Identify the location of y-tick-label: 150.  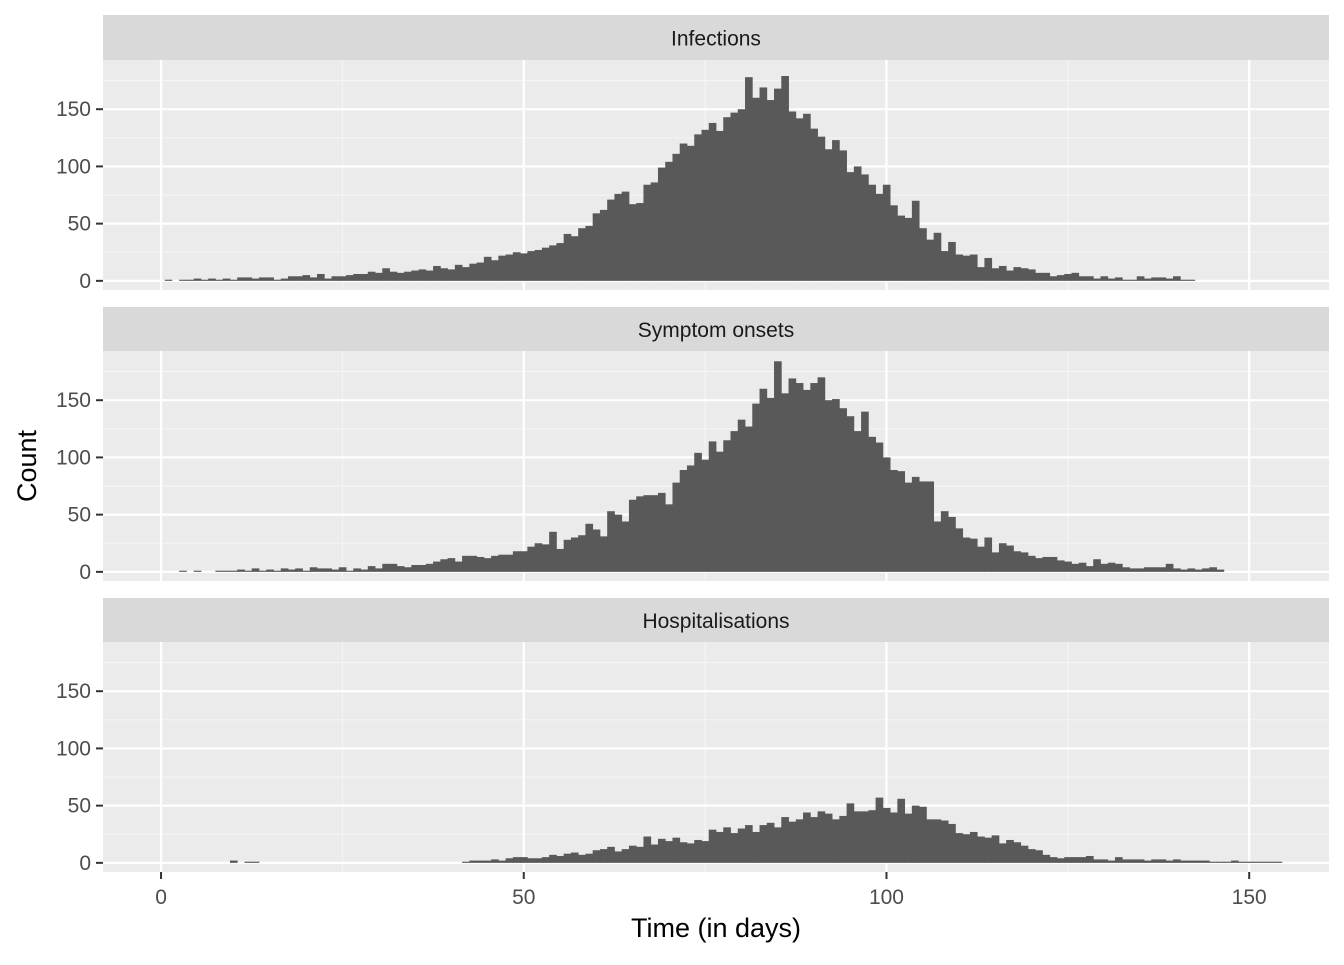
(73, 109).